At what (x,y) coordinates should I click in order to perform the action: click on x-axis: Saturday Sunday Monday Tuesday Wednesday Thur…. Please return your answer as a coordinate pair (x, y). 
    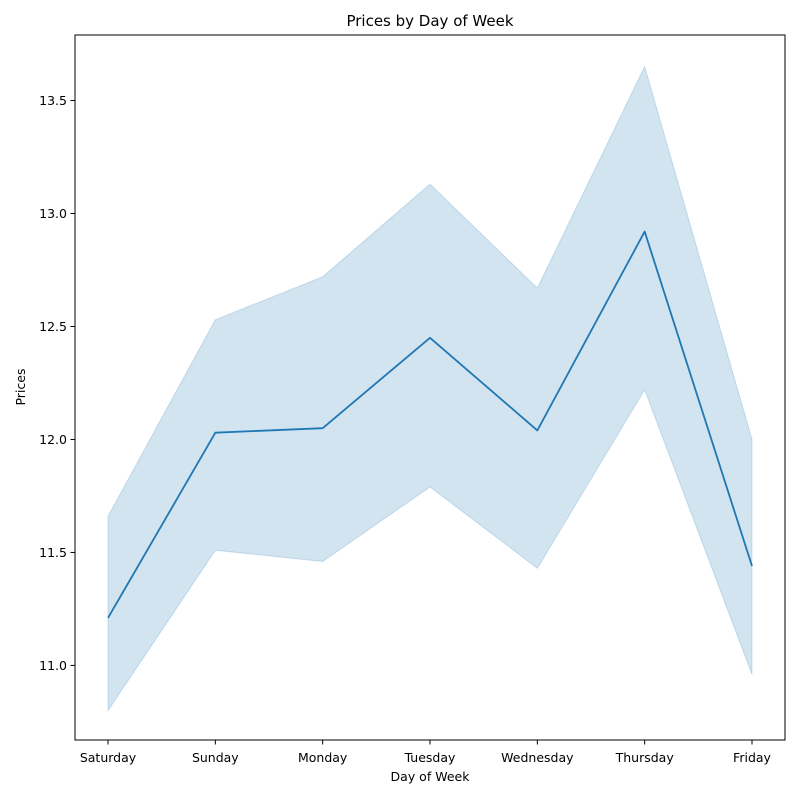
    Looking at the image, I should click on (426, 752).